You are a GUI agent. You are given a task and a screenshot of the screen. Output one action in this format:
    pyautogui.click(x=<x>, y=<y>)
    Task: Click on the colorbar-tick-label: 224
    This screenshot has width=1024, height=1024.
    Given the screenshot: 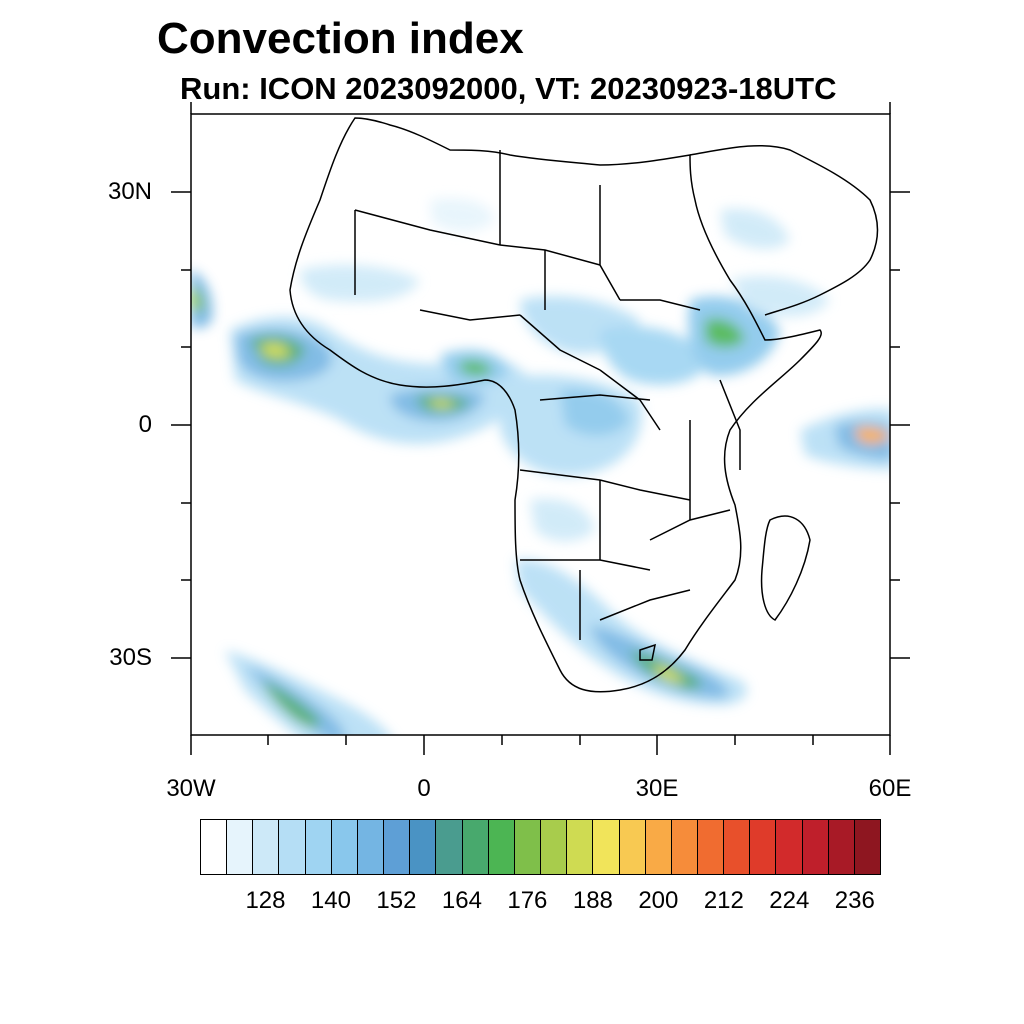 What is the action you would take?
    pyautogui.click(x=789, y=900)
    